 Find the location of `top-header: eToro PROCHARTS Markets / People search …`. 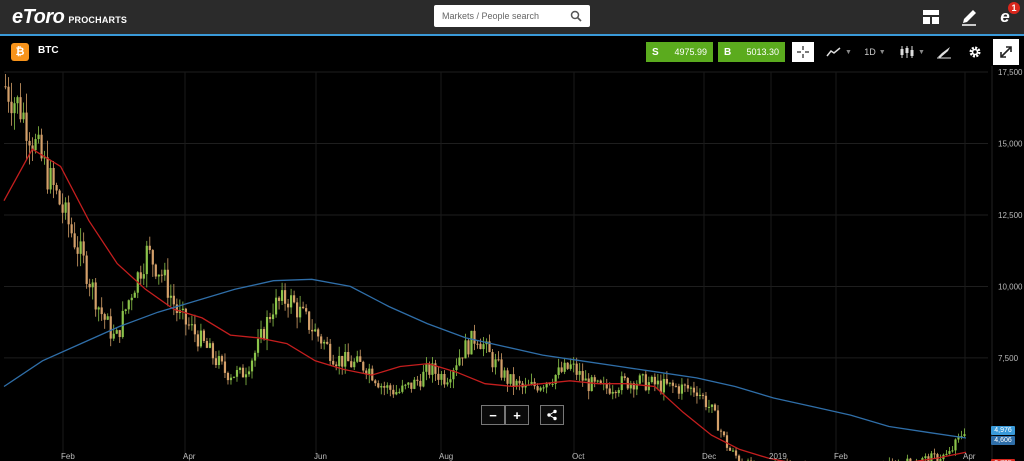

top-header: eToro PROCHARTS Markets / People search … is located at coordinates (512, 17).